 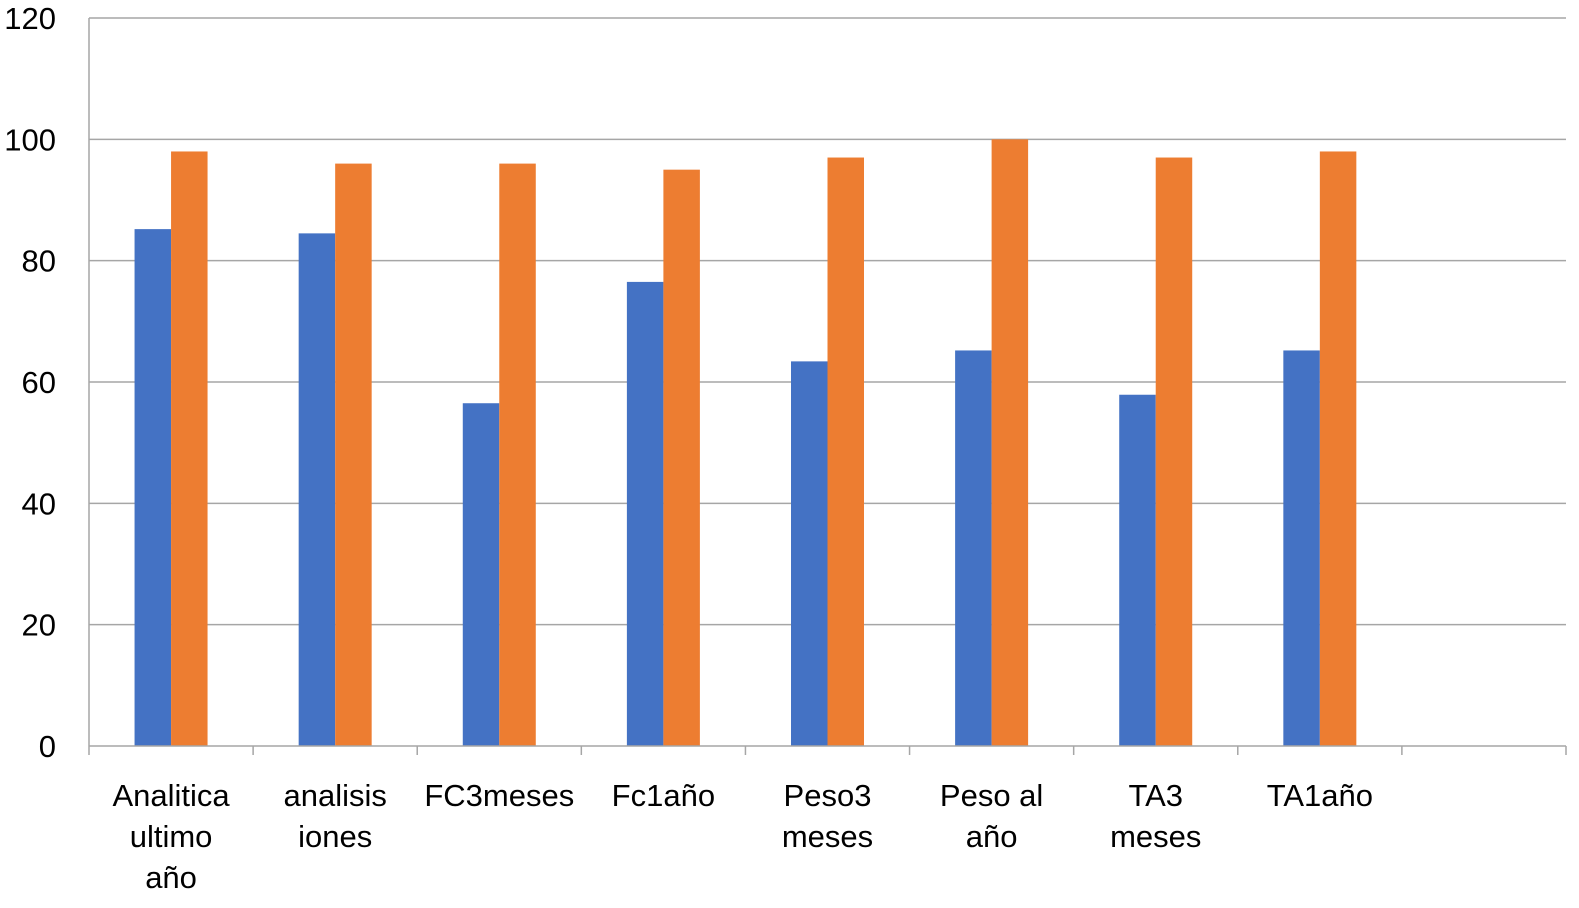 What do you see at coordinates (1137, 570) in the screenshot?
I see `bar-series1-cat7` at bounding box center [1137, 570].